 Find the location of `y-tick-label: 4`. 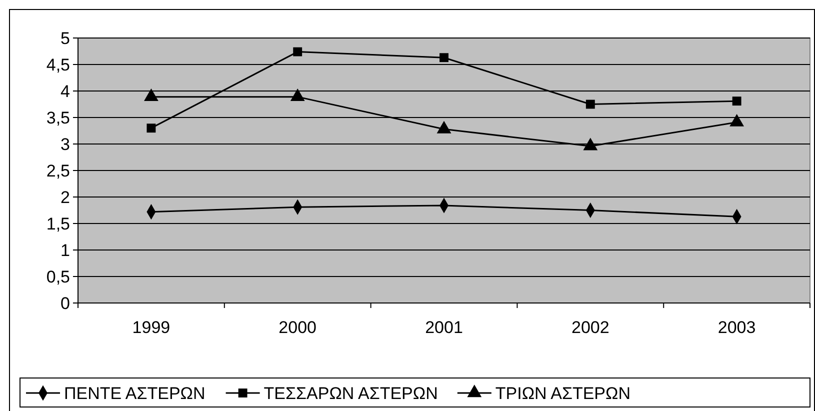

y-tick-label: 4 is located at coordinates (65, 91).